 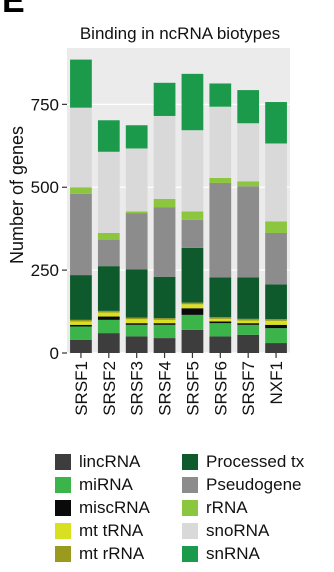 What do you see at coordinates (17, 195) in the screenshot?
I see `y-axis-label: Number of genes` at bounding box center [17, 195].